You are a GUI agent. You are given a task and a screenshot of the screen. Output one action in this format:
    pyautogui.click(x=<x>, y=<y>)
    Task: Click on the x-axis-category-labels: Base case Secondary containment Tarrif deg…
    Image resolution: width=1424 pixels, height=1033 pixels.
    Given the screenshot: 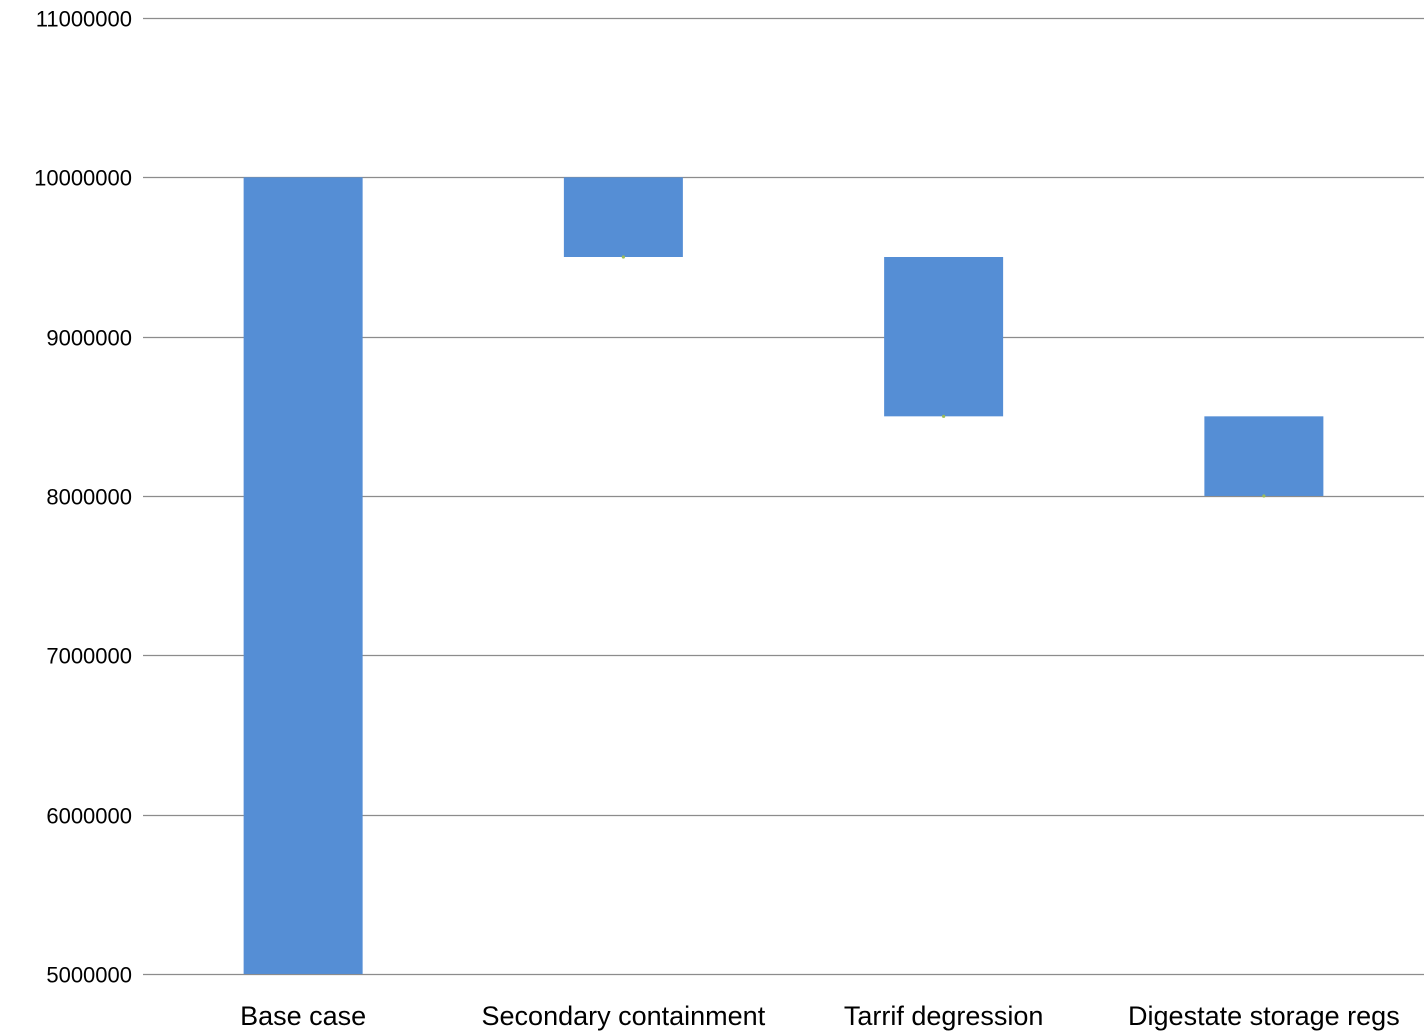 What is the action you would take?
    pyautogui.click(x=820, y=1016)
    